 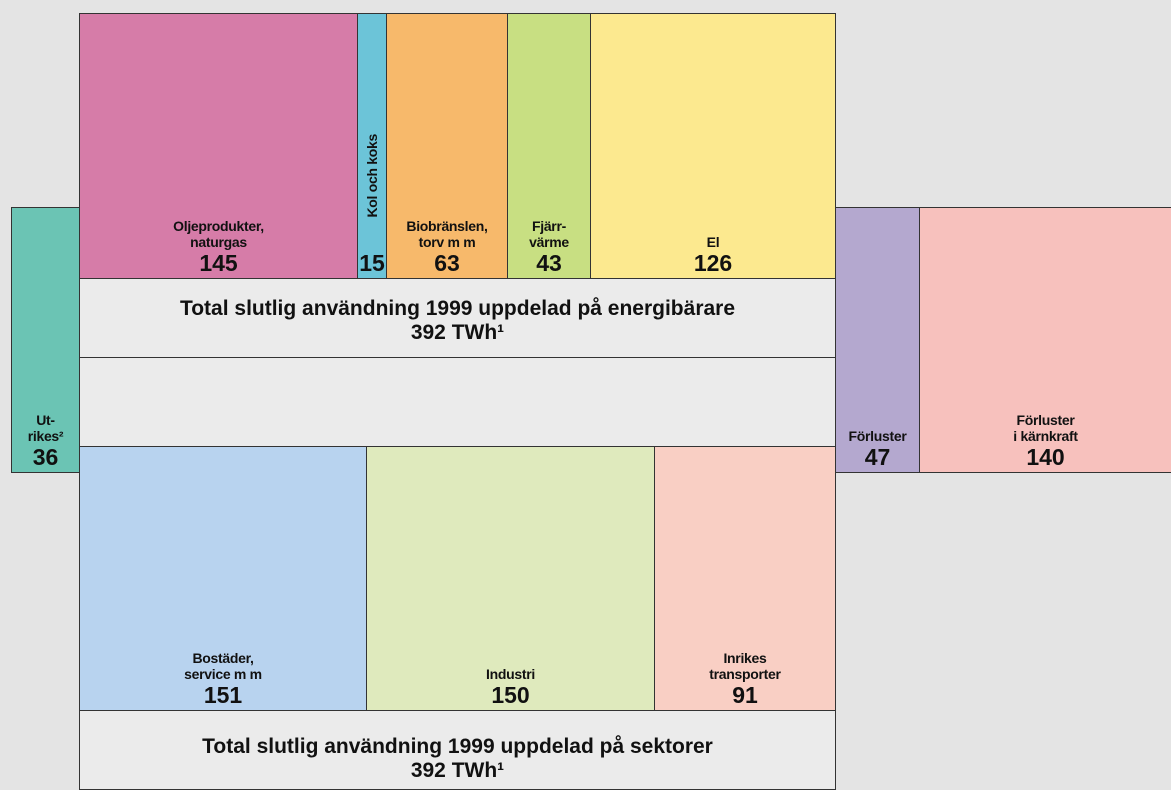 What do you see at coordinates (877, 340) in the screenshot?
I see `losses-box: Förluster 47` at bounding box center [877, 340].